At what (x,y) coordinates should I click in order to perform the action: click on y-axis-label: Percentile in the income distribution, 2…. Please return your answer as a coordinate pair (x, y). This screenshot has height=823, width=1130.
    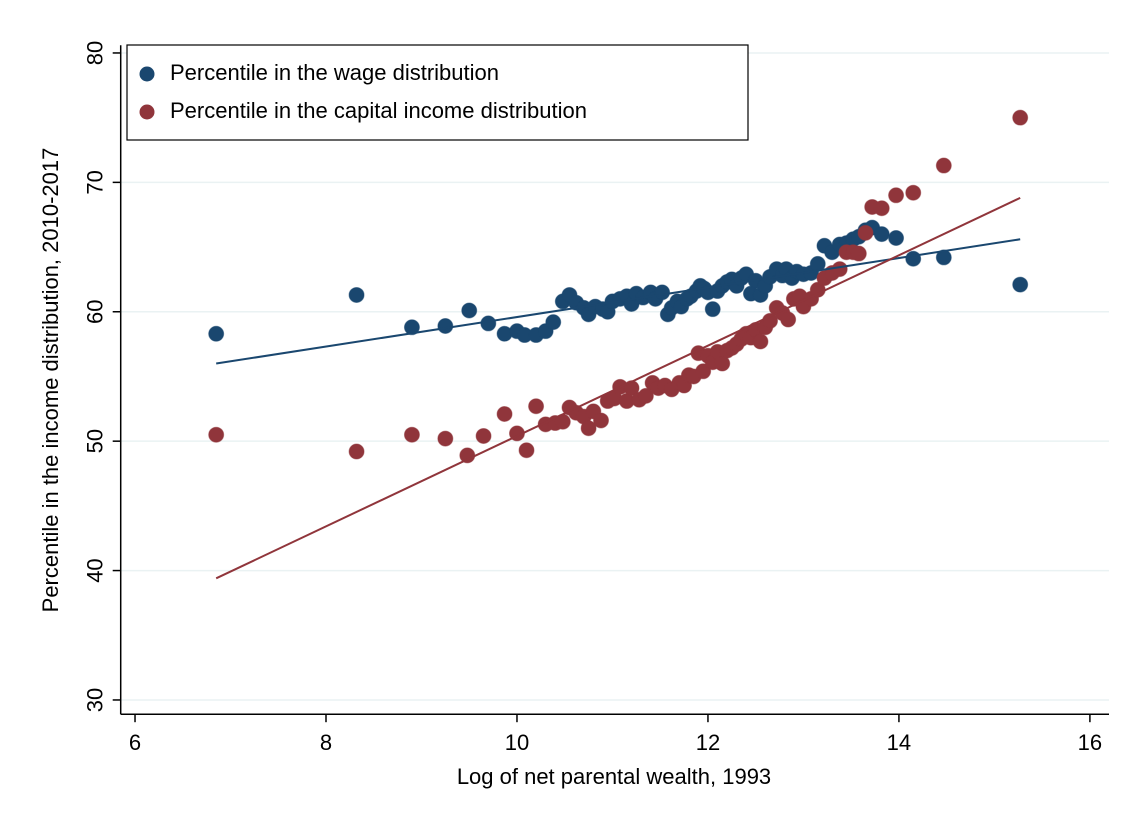
    Looking at the image, I should click on (50, 380).